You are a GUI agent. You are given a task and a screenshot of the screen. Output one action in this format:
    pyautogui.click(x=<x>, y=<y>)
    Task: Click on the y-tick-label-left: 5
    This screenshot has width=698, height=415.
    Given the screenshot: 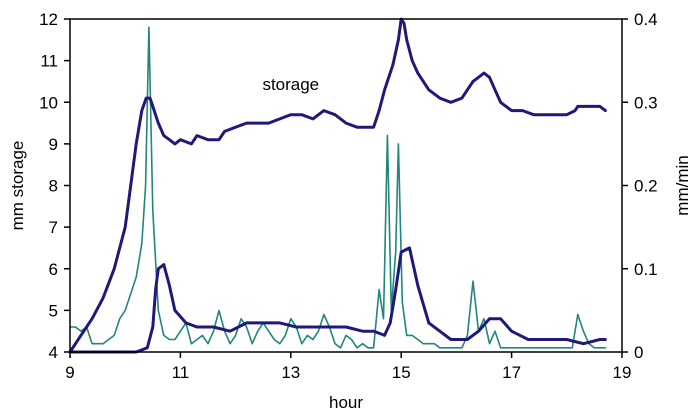 What is the action you would take?
    pyautogui.click(x=53, y=310)
    